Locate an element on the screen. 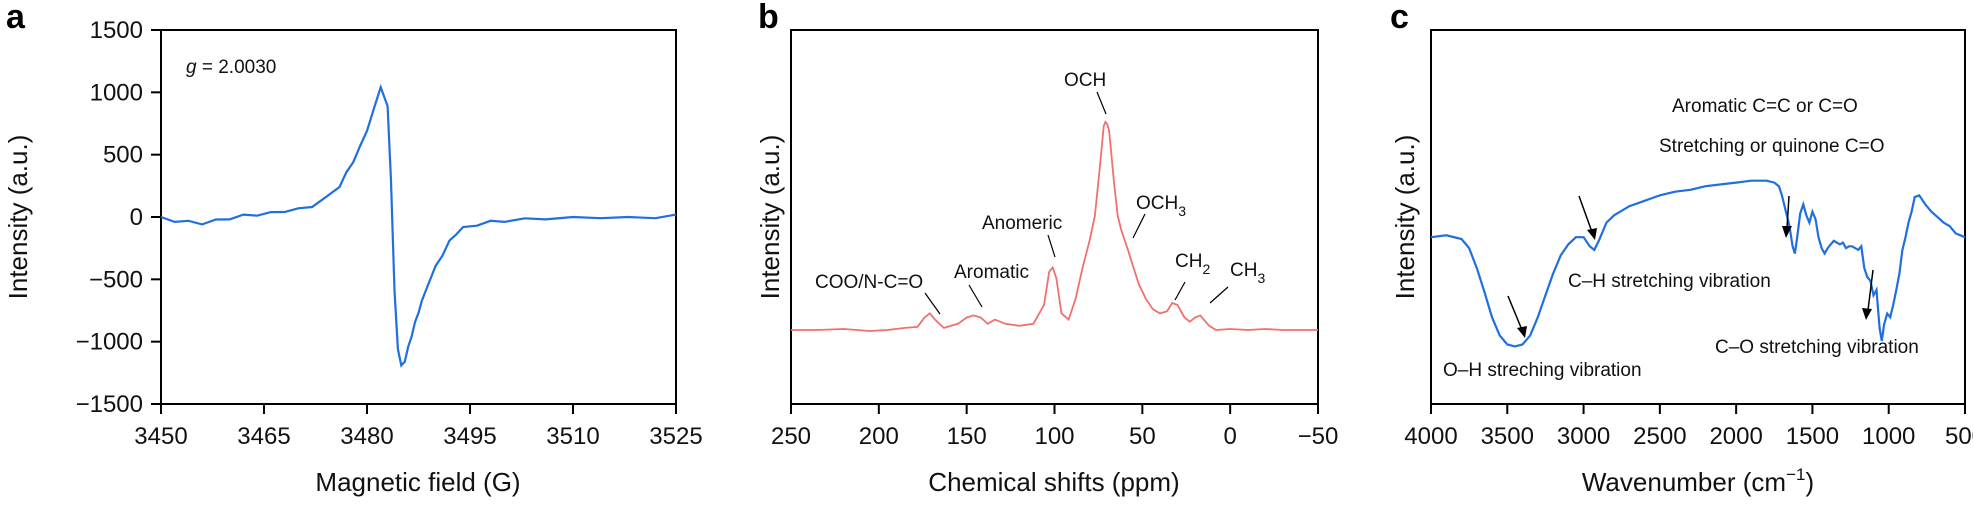  panel-c-x-axis-title: Wavenumber (cm−1) is located at coordinates (1698, 481).